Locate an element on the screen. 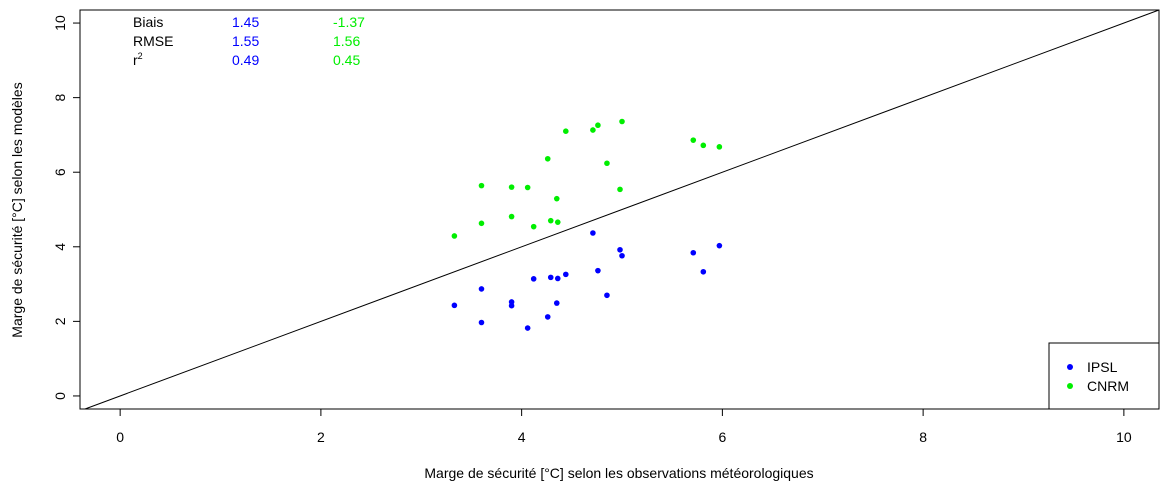 The width and height of the screenshot is (1160, 488). stat-label-biais: Biais is located at coordinates (148, 22).